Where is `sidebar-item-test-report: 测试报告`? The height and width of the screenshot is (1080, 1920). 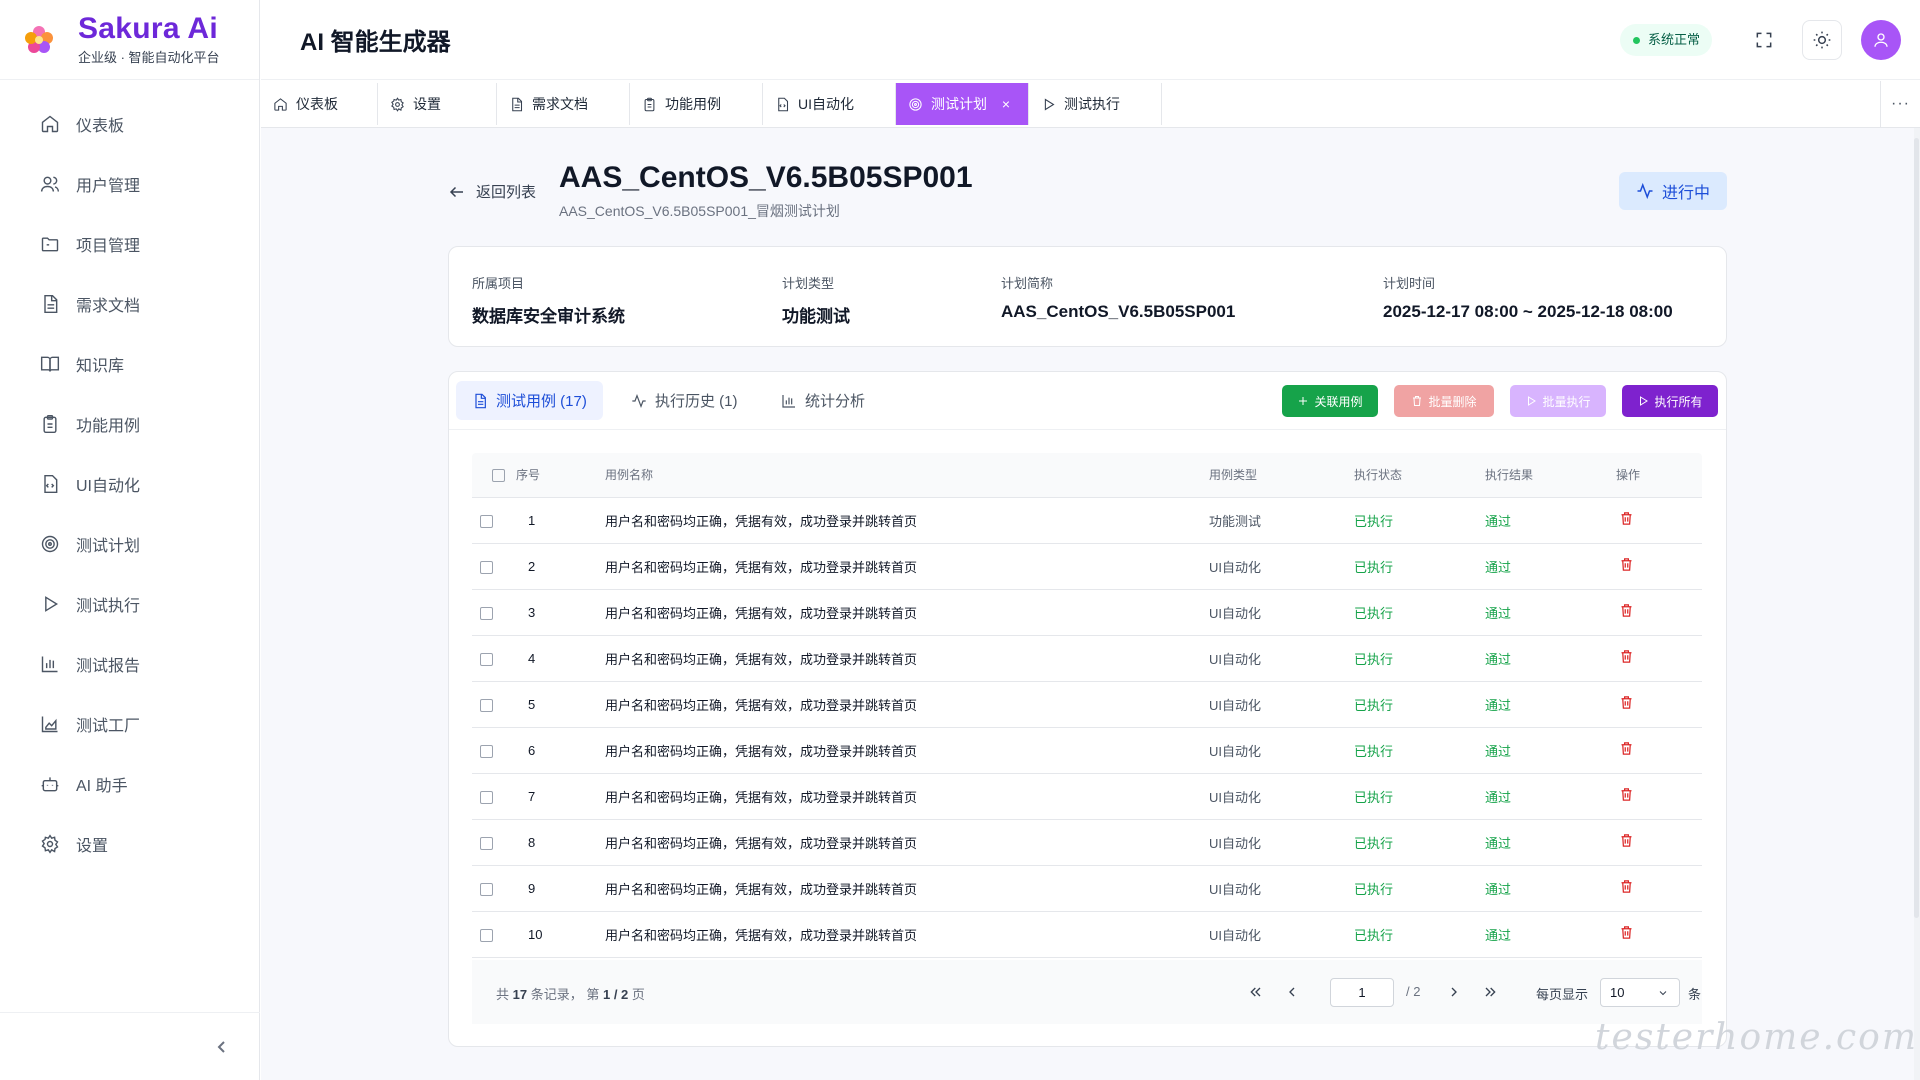
sidebar-item-test-report: 测试报告 is located at coordinates (129, 664).